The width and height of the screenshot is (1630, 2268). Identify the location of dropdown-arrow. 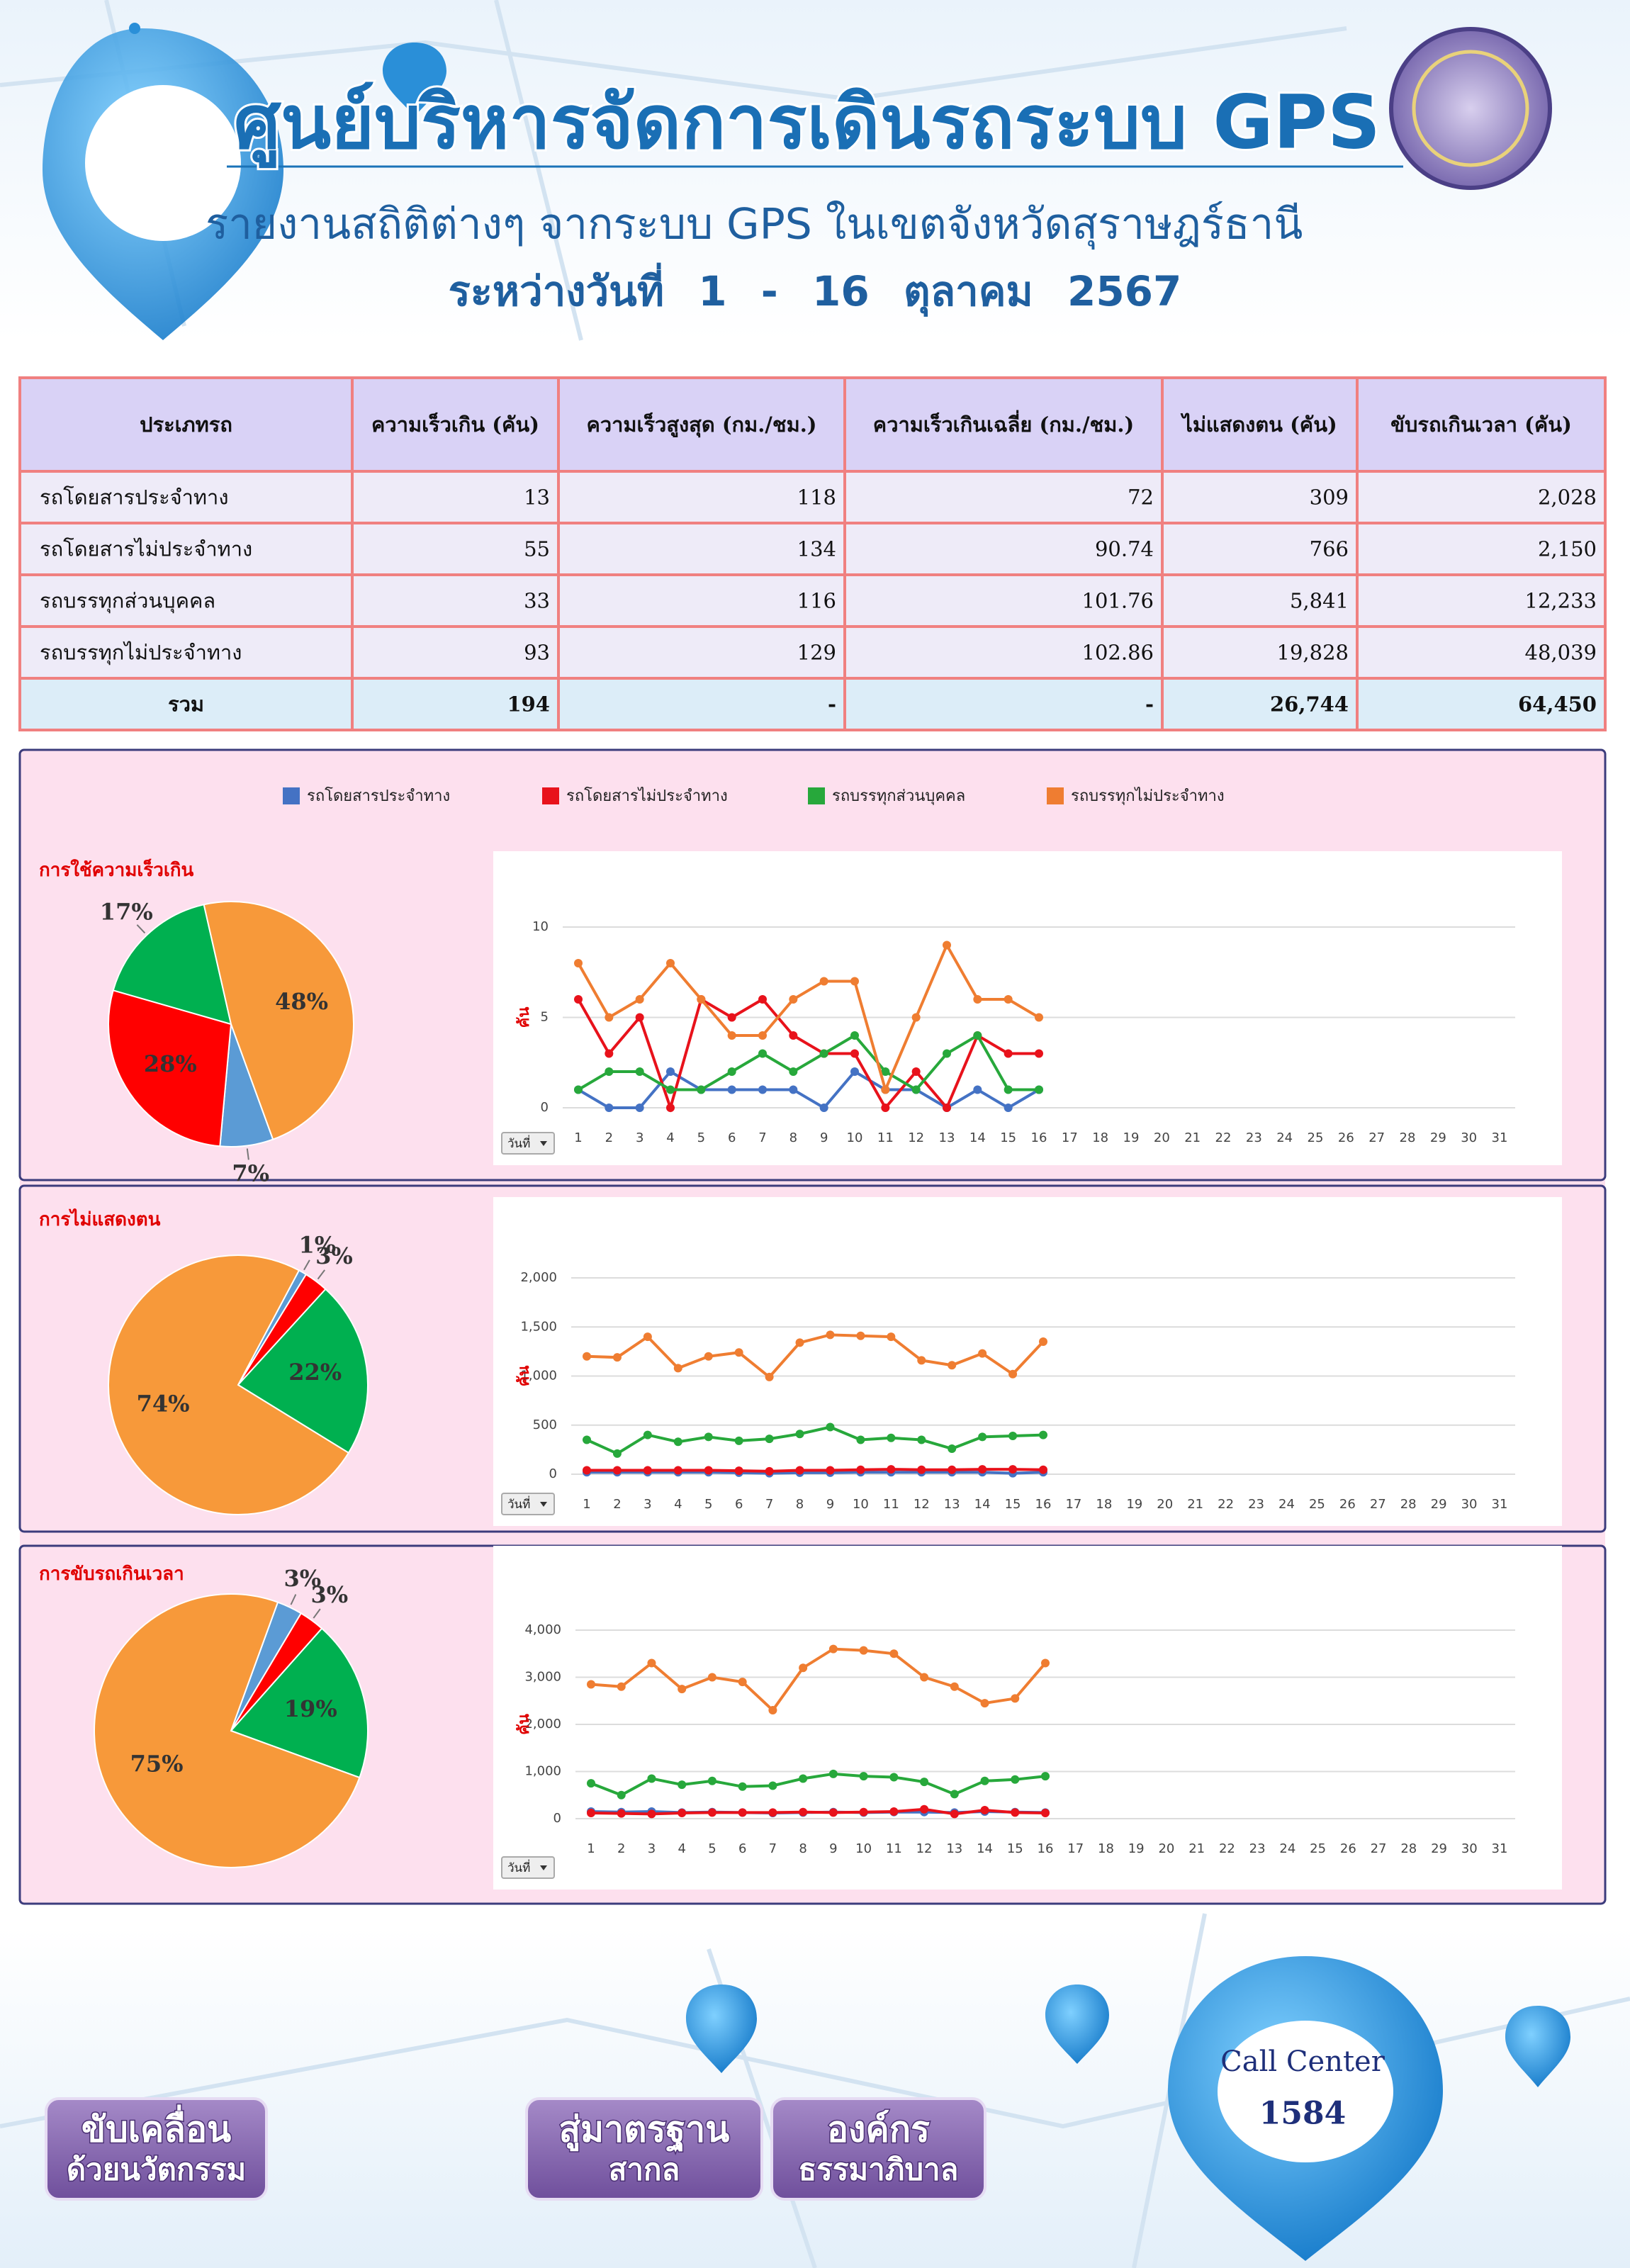
(543, 1504).